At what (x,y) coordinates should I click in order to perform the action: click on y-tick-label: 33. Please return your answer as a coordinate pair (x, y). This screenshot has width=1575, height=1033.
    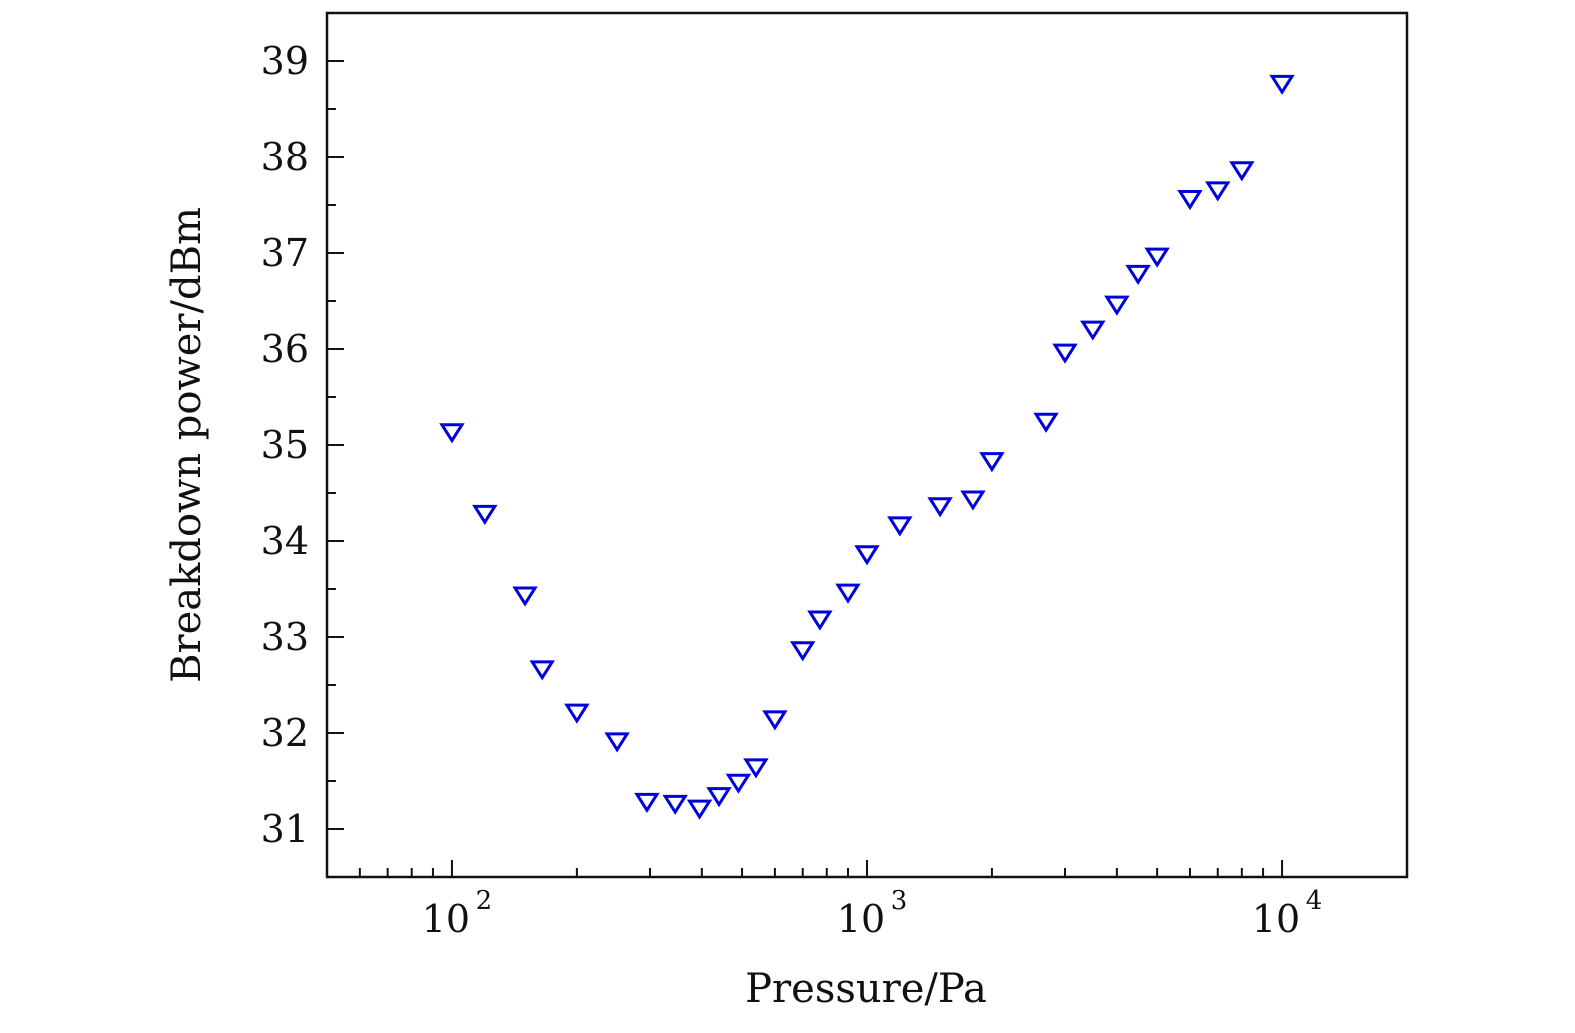
    Looking at the image, I should click on (285, 637).